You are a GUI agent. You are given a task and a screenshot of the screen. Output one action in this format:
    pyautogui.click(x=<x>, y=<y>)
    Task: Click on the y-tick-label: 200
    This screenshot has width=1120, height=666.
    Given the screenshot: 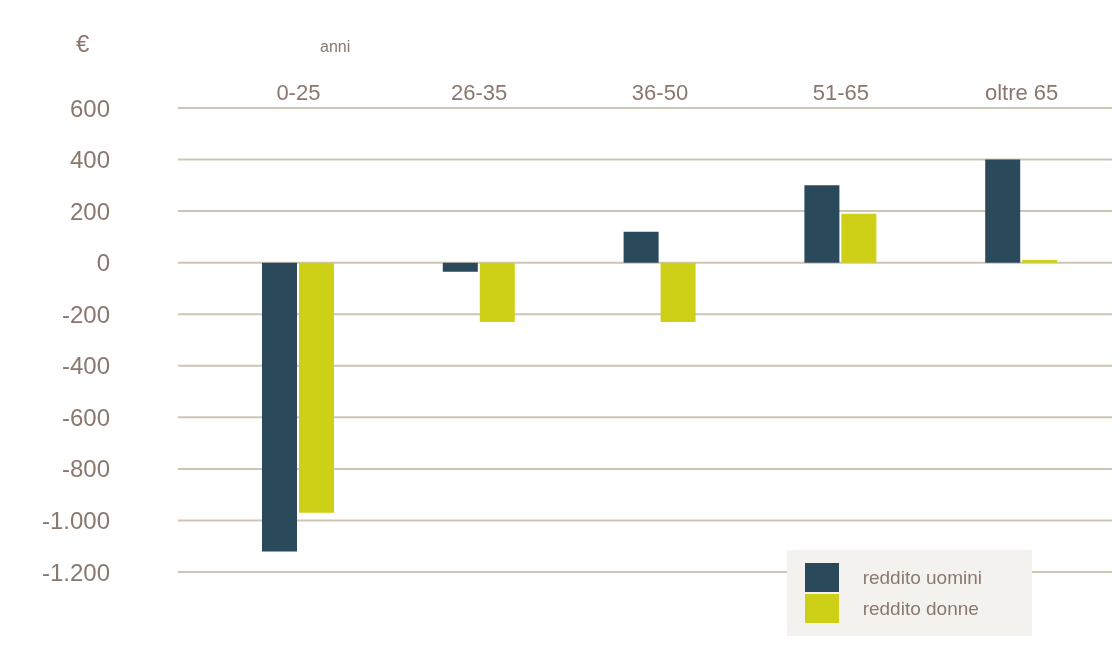 What is the action you would take?
    pyautogui.click(x=89, y=211)
    